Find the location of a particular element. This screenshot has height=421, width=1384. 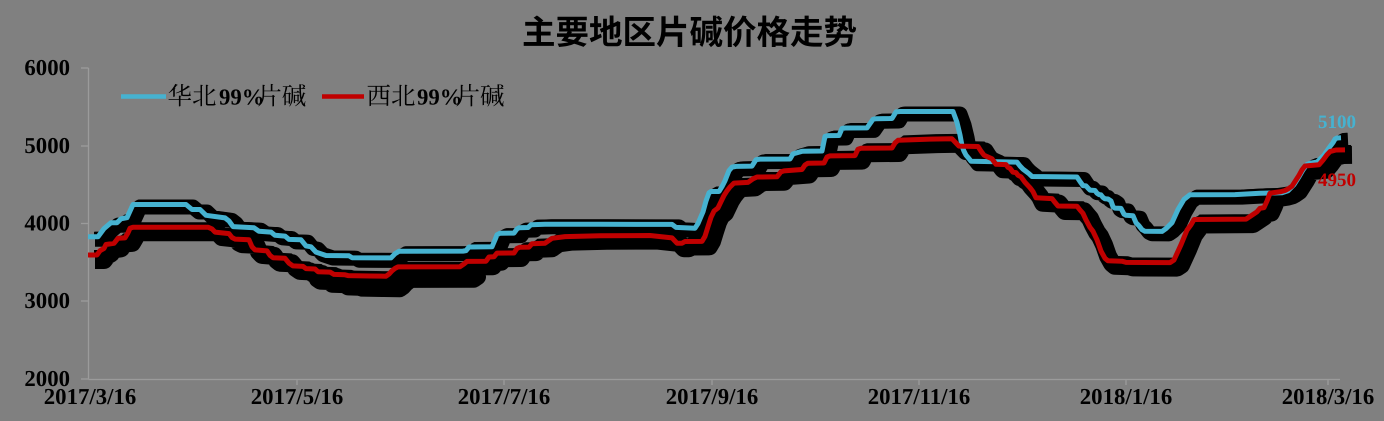

svg-text: 2018/1/16 is located at coordinates (1126, 396).